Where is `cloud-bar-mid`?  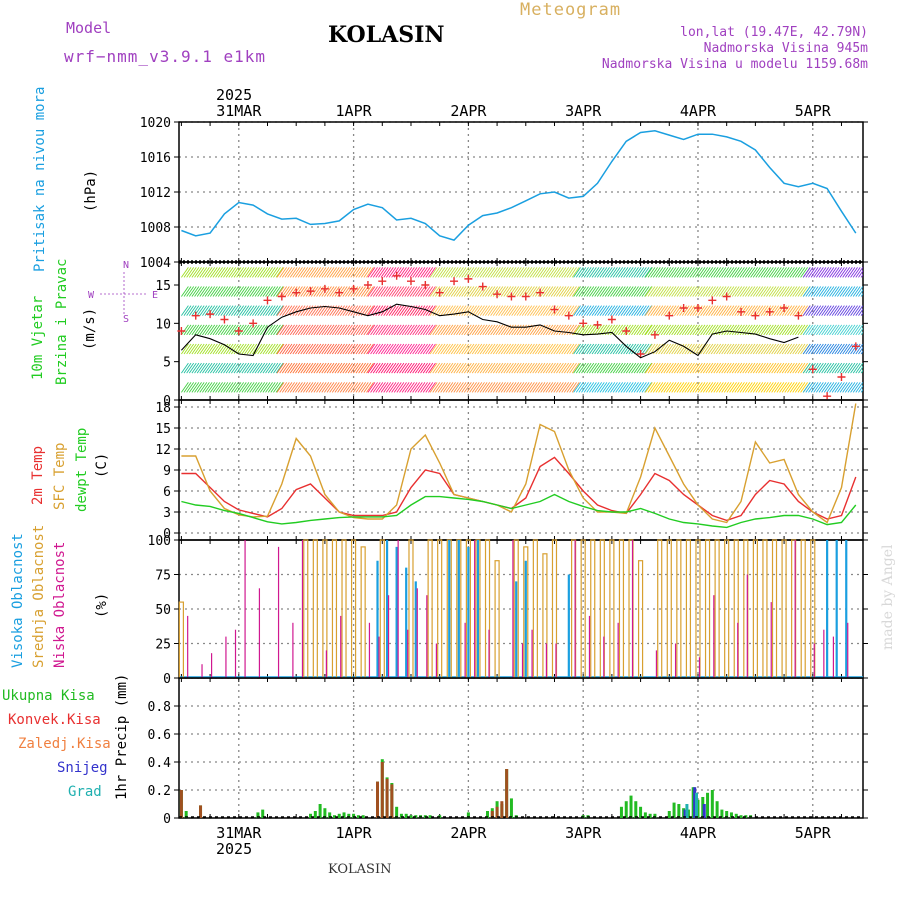 cloud-bar-mid is located at coordinates (535, 609).